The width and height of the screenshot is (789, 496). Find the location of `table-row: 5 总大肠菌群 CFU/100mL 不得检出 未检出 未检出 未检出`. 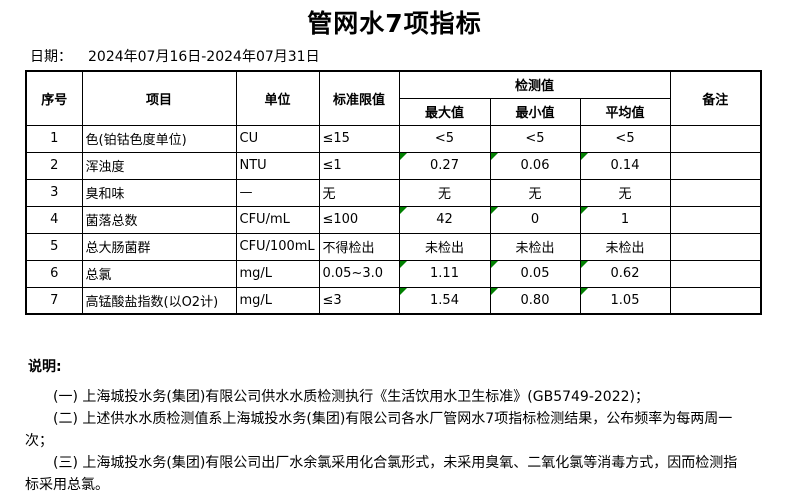

table-row: 5 总大肠菌群 CFU/100mL 不得检出 未检出 未检出 未检出 is located at coordinates (393, 246).